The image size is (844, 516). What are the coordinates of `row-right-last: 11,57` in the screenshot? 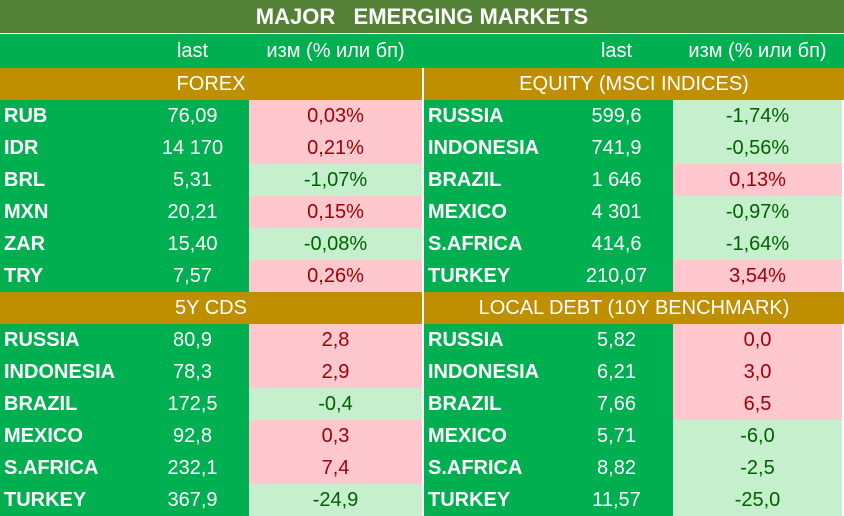 It's located at (616, 500).